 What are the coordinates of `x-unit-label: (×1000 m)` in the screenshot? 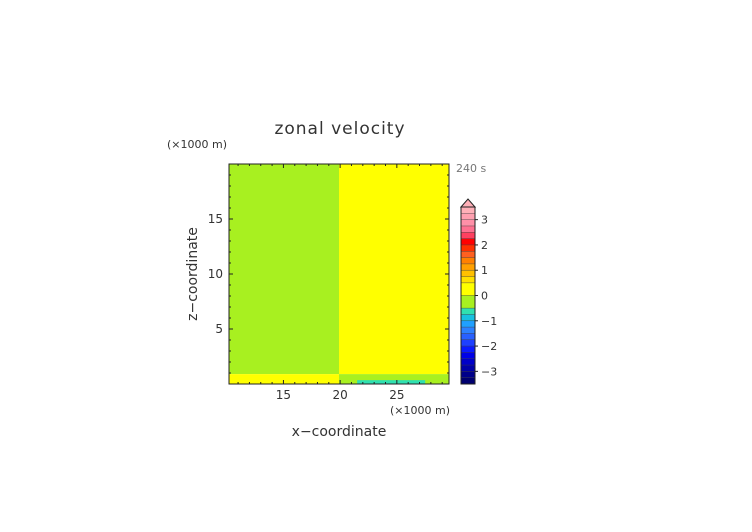 It's located at (420, 410).